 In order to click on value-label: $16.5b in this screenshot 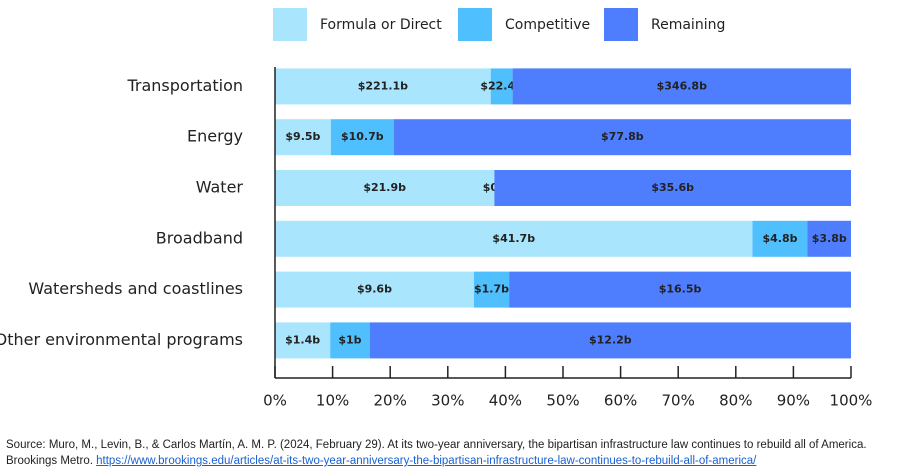, I will do `click(680, 289)`.